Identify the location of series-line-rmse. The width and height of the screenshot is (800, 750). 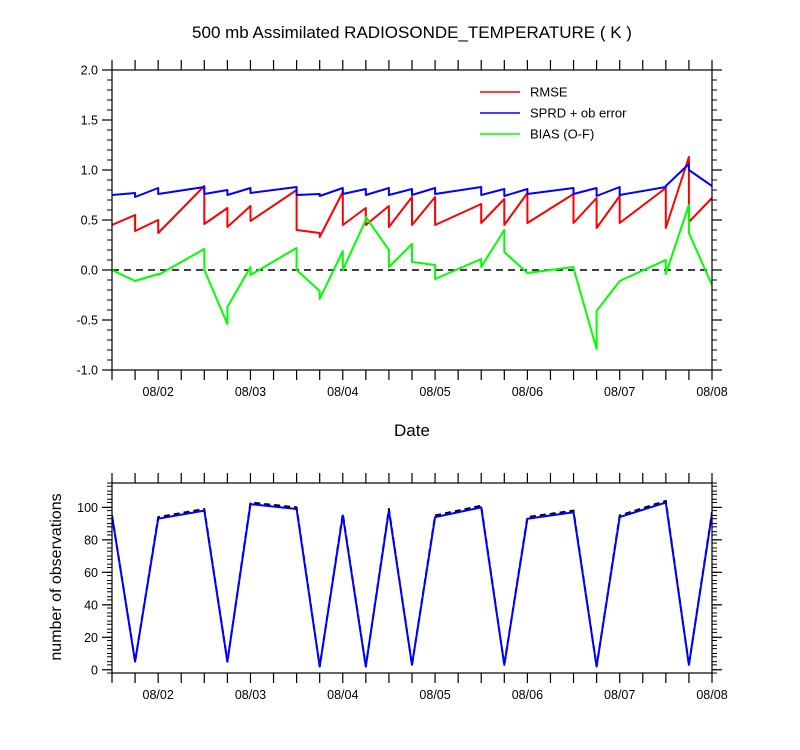
(412, 197).